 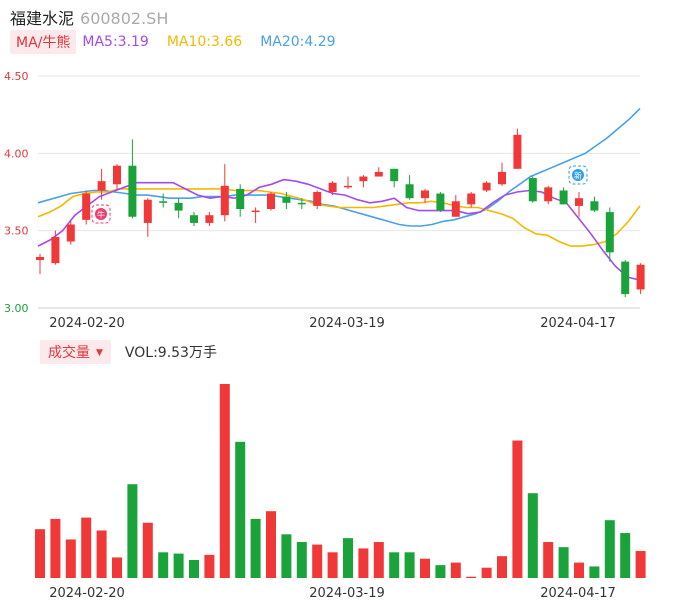 I want to click on bull-marker-icon: 牛, so click(x=101, y=214).